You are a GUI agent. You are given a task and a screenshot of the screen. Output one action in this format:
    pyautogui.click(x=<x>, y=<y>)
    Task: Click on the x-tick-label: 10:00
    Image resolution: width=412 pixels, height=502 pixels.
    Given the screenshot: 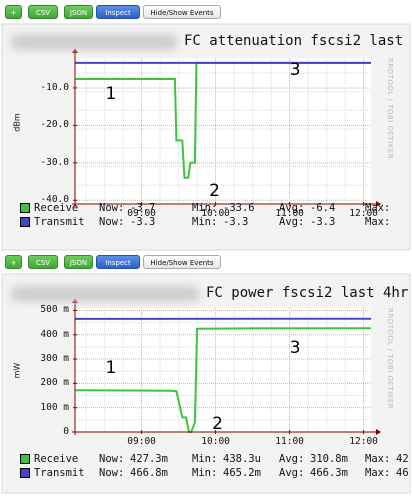 What is the action you would take?
    pyautogui.click(x=216, y=441)
    